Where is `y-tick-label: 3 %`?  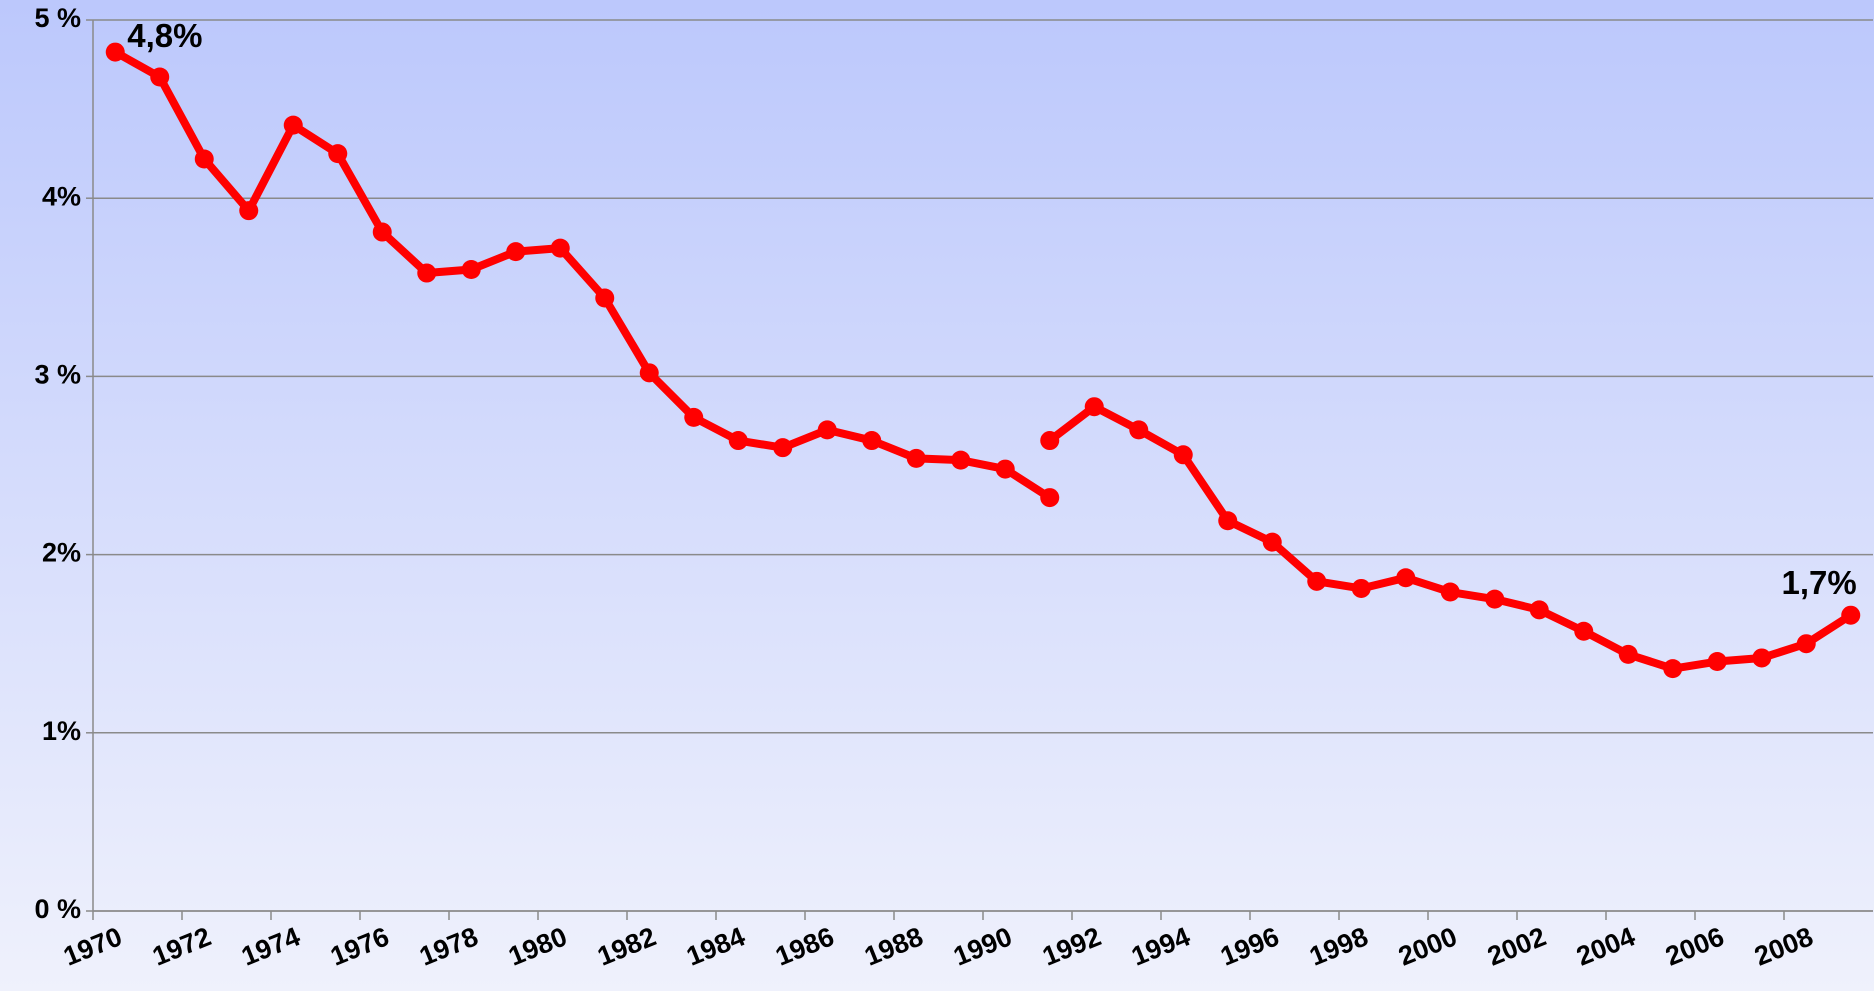 y-tick-label: 3 % is located at coordinates (57, 375).